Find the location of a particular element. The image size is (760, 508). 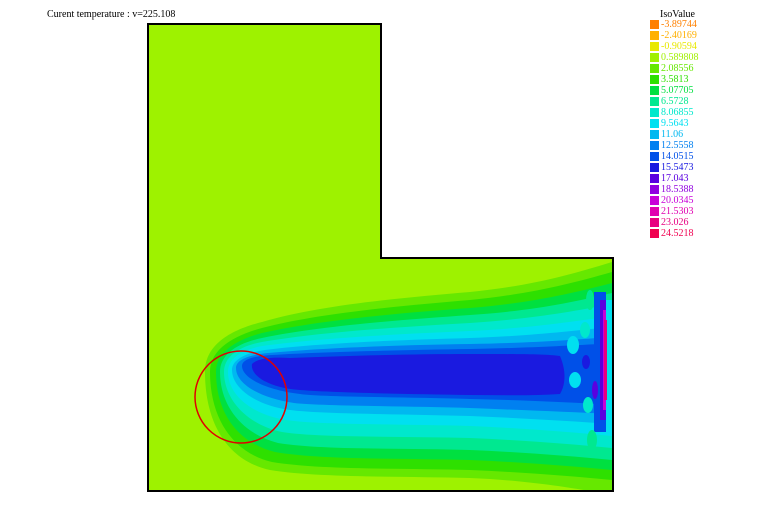

legend-label: 2.08556 is located at coordinates (677, 68).